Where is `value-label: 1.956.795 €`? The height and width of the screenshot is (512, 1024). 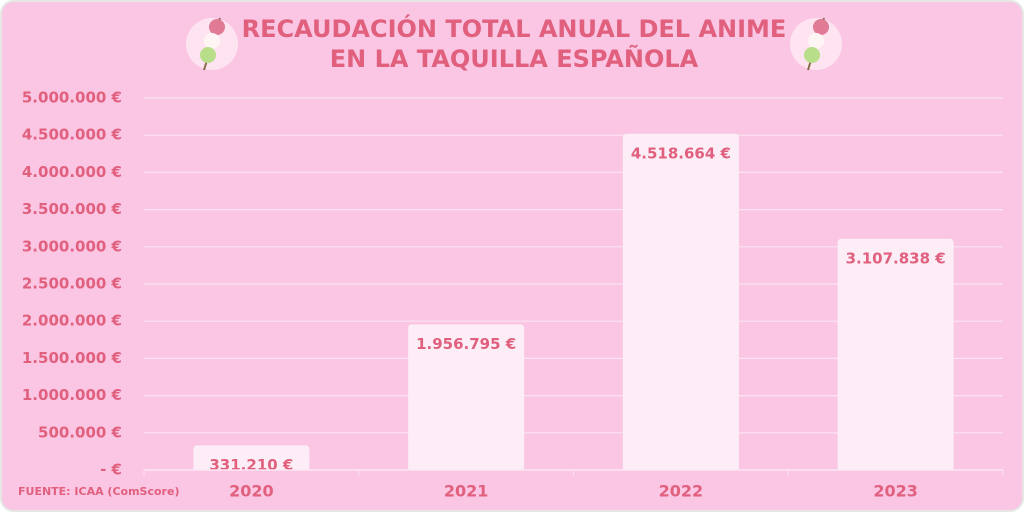
value-label: 1.956.795 € is located at coordinates (466, 344).